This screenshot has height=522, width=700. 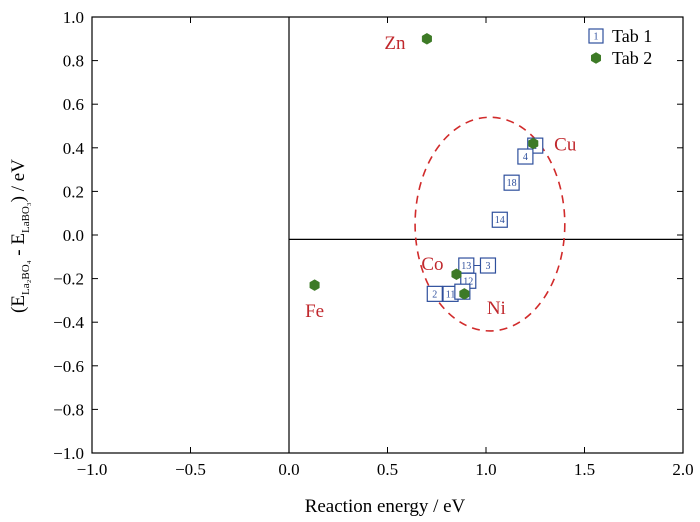 I want to click on x-tick-label: −1.0, so click(x=92, y=469).